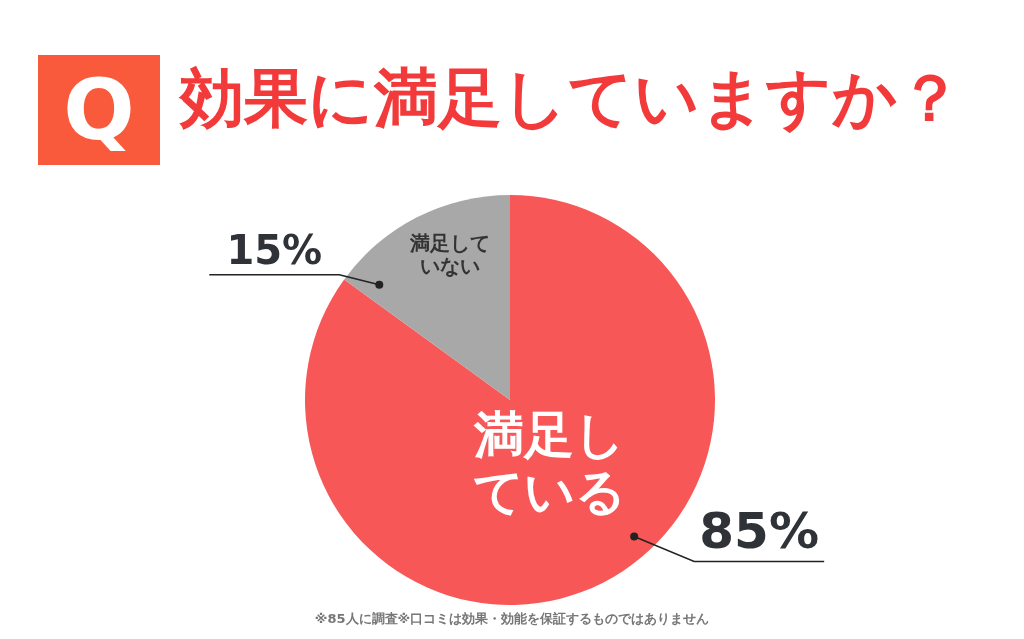  What do you see at coordinates (512, 619) in the screenshot?
I see `annotation: ※85人に調査※口コミは効果・効能を保証するものではありません` at bounding box center [512, 619].